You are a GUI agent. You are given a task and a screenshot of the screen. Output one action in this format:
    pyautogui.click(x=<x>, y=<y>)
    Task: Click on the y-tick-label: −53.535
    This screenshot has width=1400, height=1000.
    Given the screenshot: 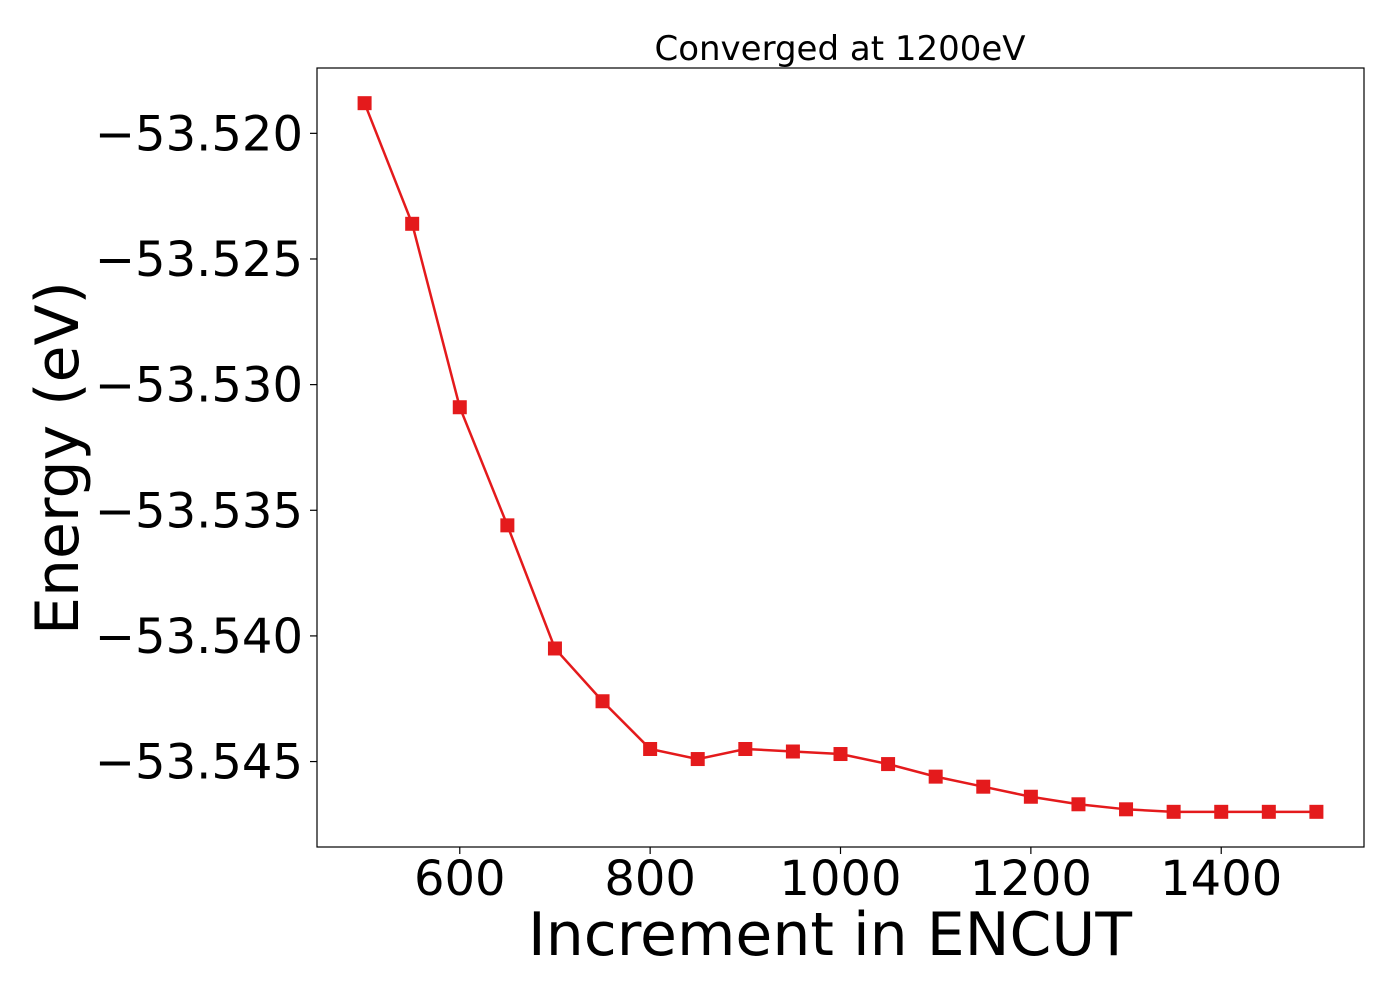 What is the action you would take?
    pyautogui.click(x=199, y=511)
    